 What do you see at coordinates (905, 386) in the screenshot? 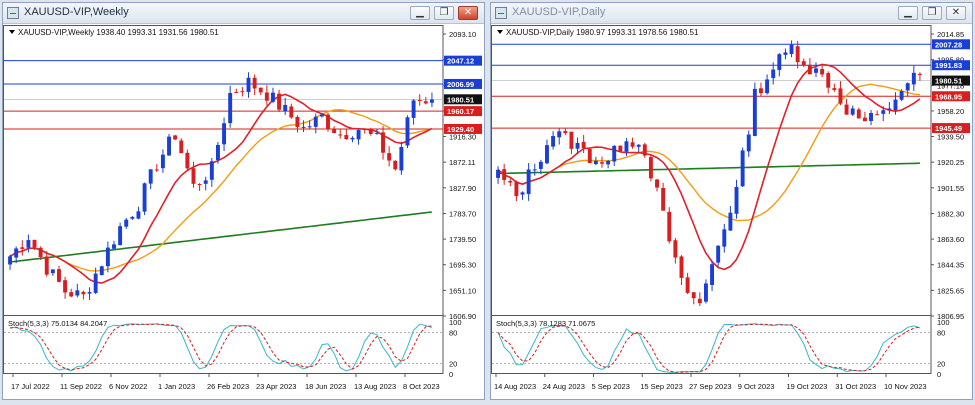
I see `time-axis-label: 10 Nov 2023` at bounding box center [905, 386].